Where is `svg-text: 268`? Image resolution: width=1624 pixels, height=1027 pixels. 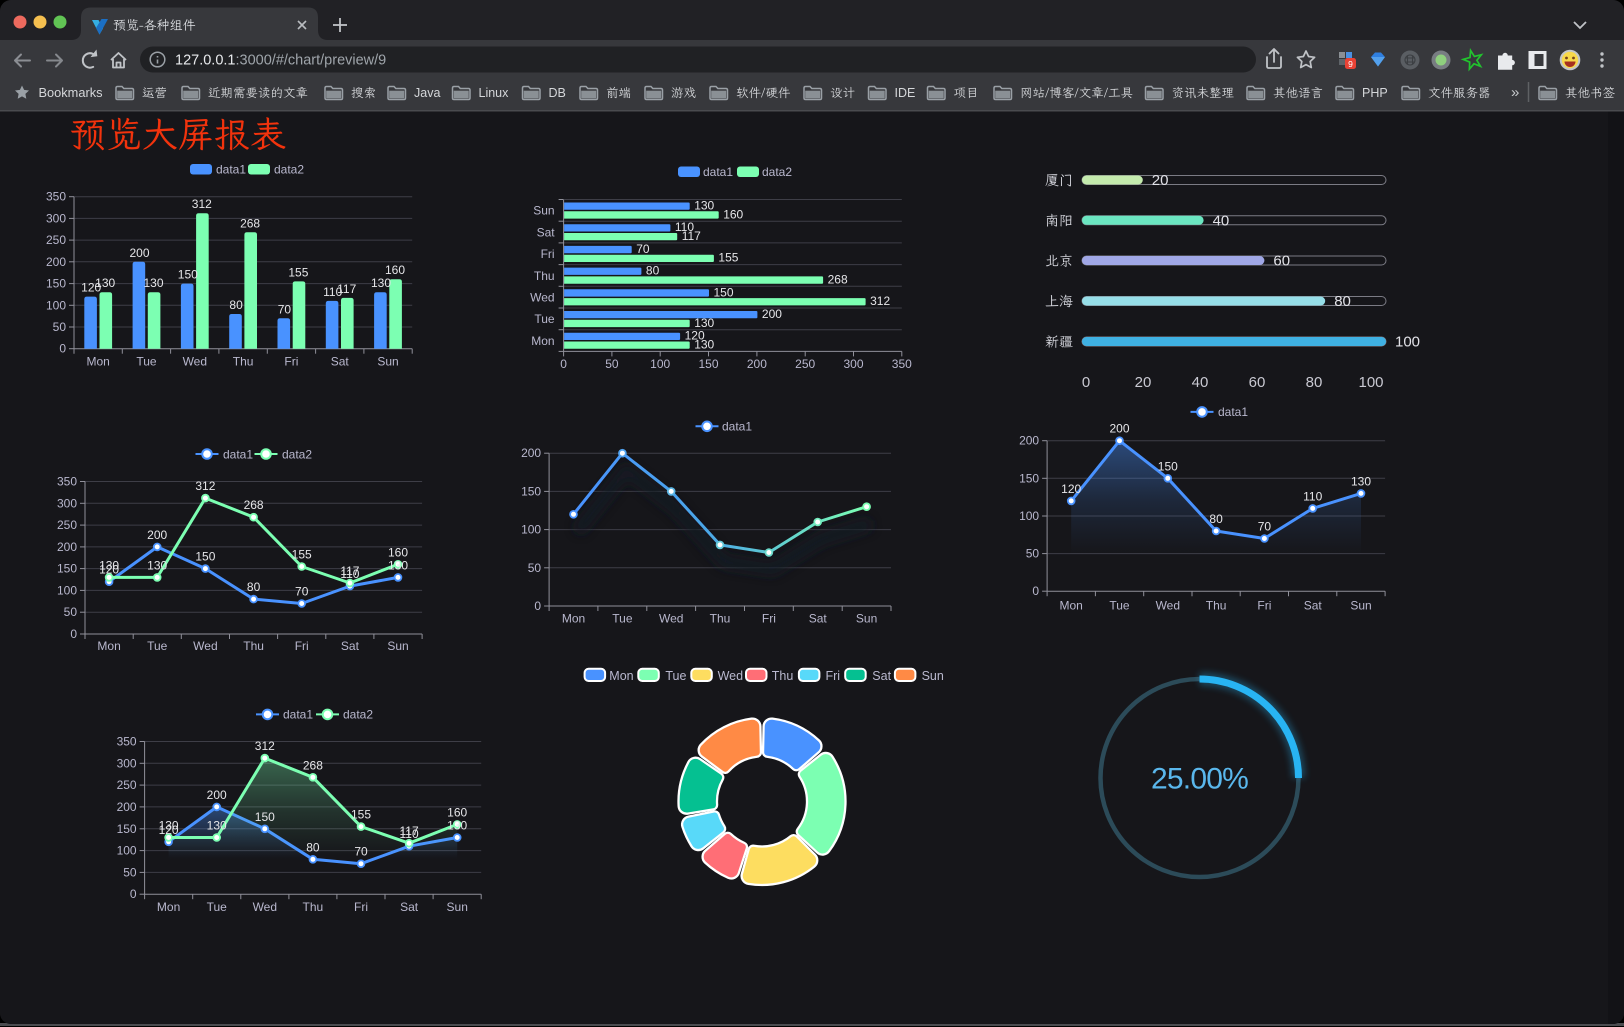
svg-text: 268 is located at coordinates (838, 279).